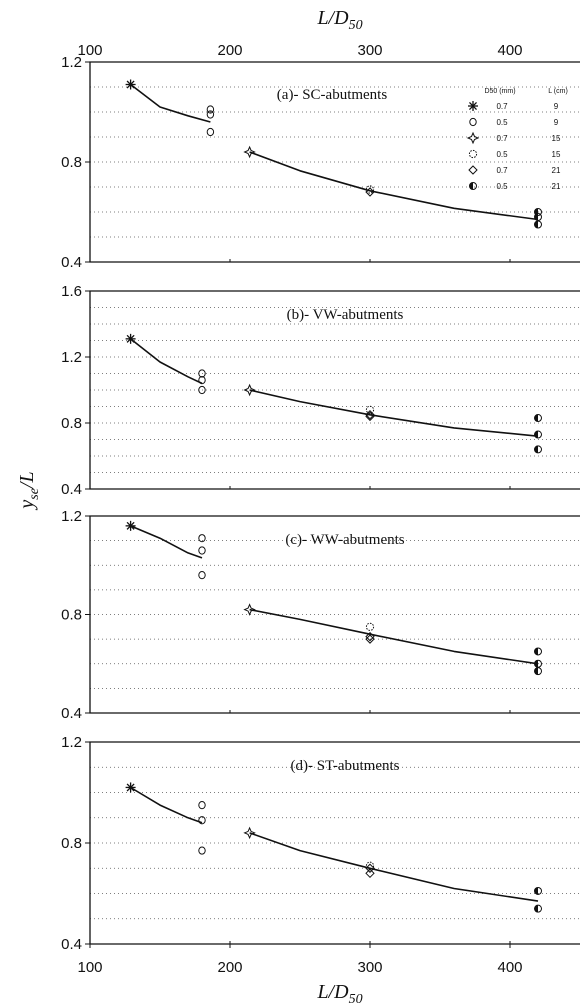  What do you see at coordinates (332, 95) in the screenshot?
I see `panel-title: (a)- SC-abutments` at bounding box center [332, 95].